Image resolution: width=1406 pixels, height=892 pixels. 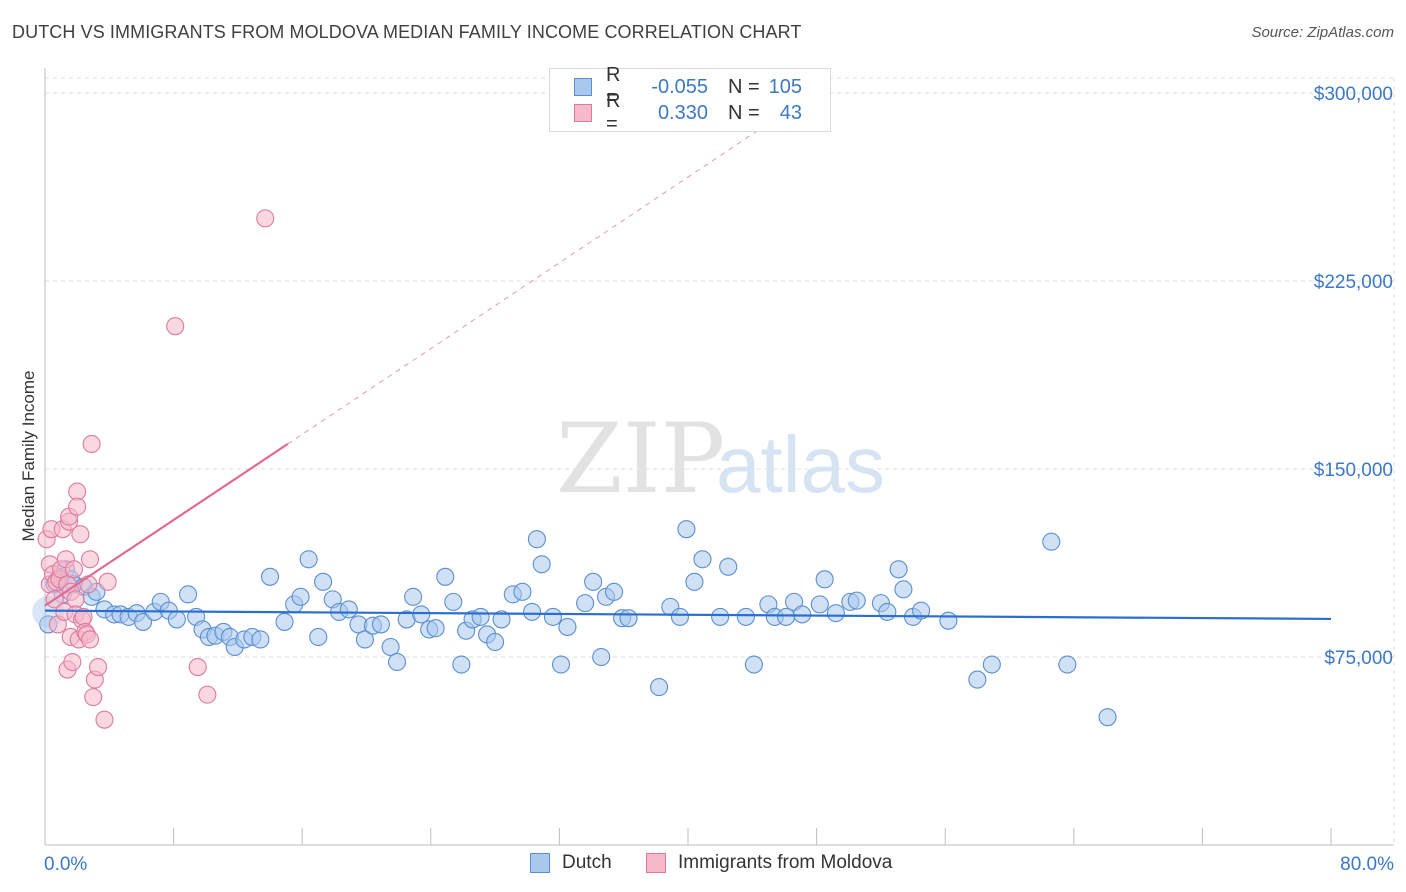 What do you see at coordinates (1367, 864) in the screenshot?
I see `x-tick-label: 80.0%` at bounding box center [1367, 864].